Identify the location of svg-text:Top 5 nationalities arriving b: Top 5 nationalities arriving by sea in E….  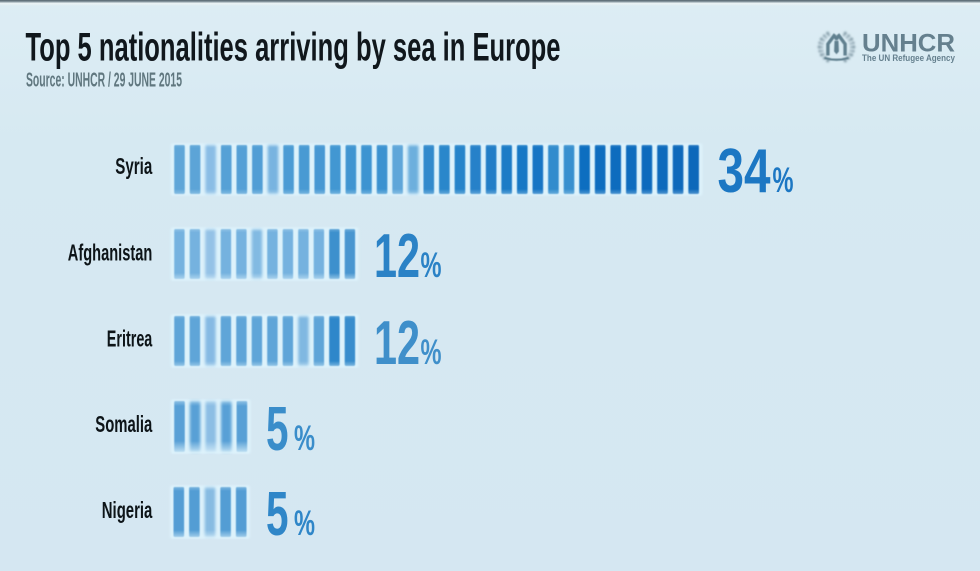
(293, 48).